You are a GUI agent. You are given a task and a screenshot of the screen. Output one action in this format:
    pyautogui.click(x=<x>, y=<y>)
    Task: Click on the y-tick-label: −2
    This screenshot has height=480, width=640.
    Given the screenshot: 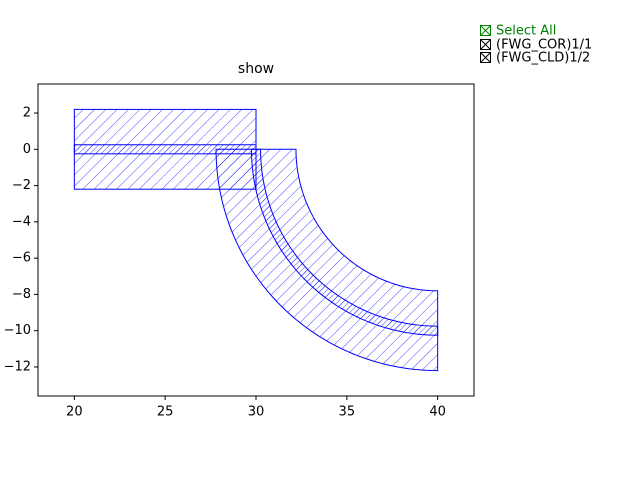 What is the action you would take?
    pyautogui.click(x=21, y=185)
    